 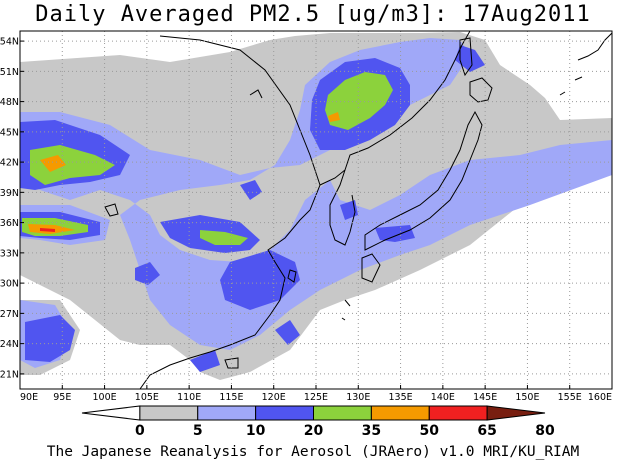 I want to click on lat-tick-label: 48N, so click(x=9, y=102).